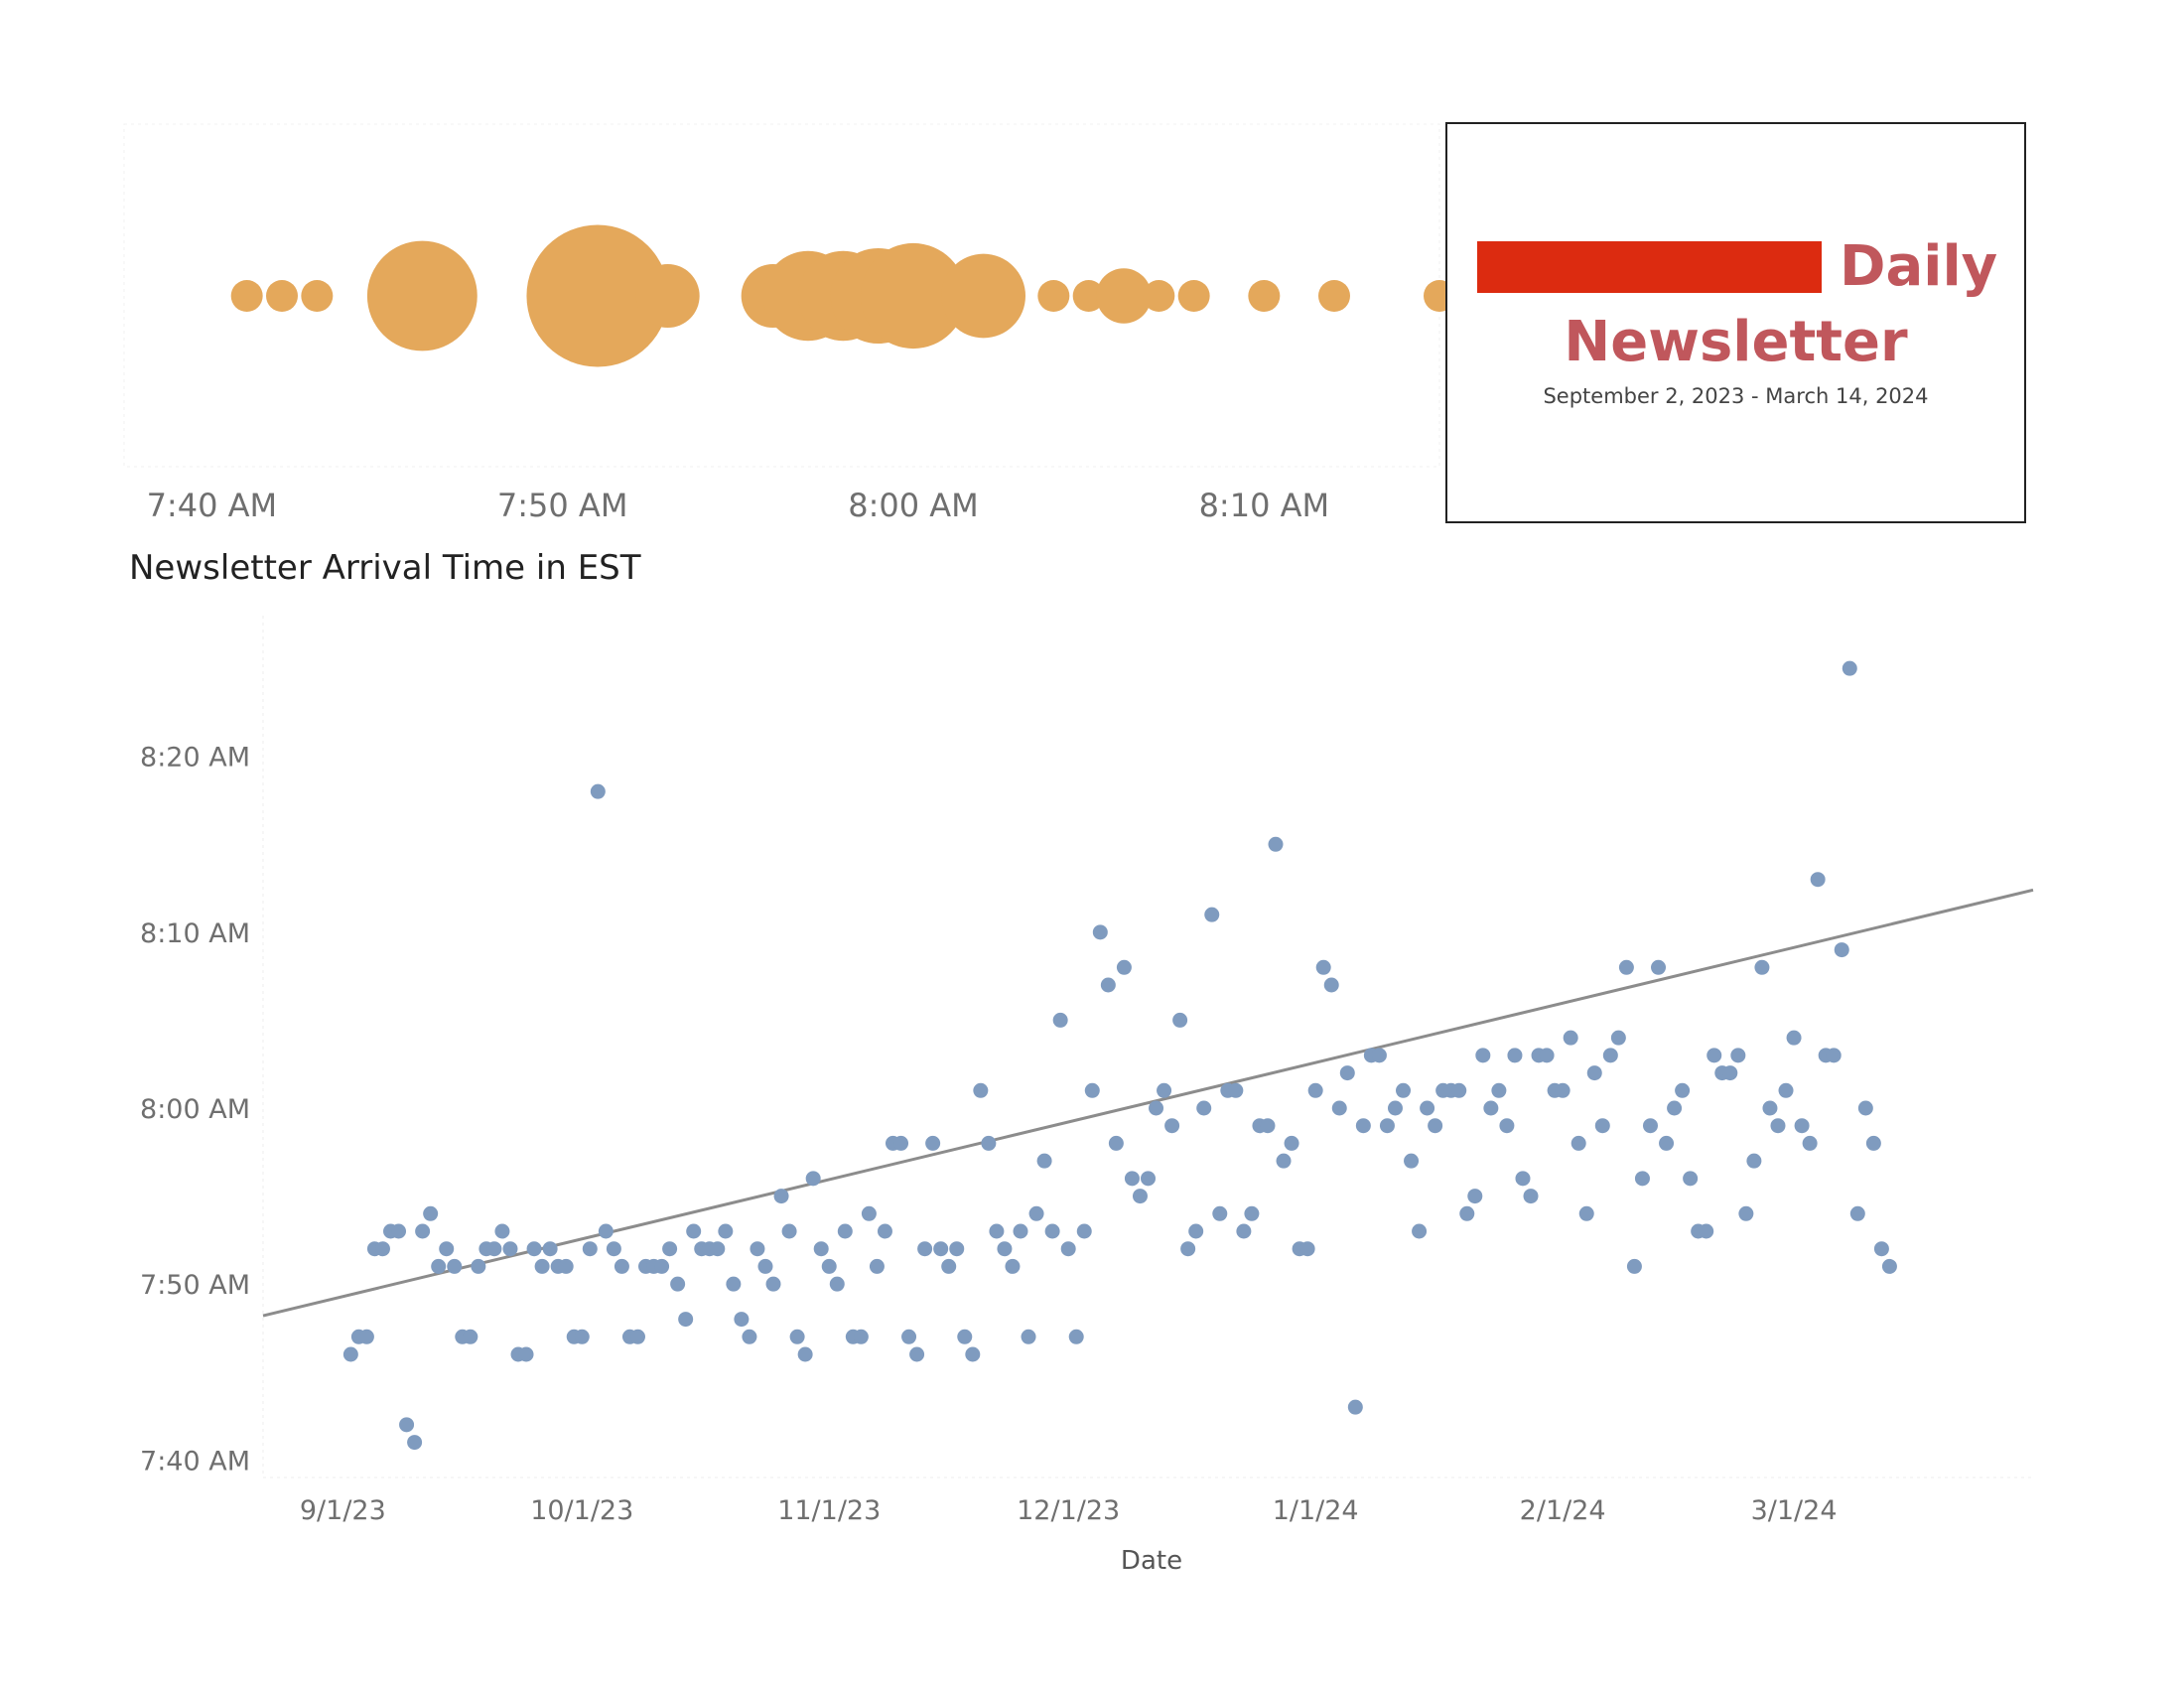  Describe the element at coordinates (1736, 396) in the screenshot. I see `date-range-subtitle: September 2, 2023 - March 14, 2024` at that location.